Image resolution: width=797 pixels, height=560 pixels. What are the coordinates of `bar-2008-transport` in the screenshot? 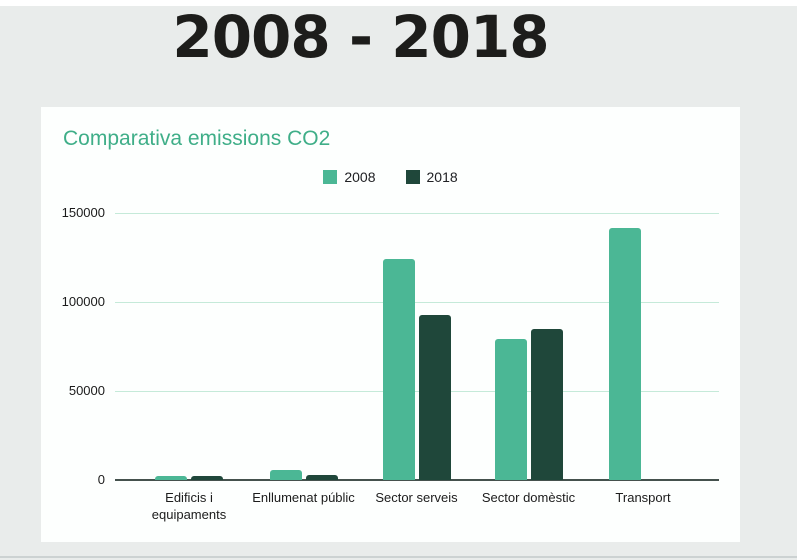 It's located at (625, 354).